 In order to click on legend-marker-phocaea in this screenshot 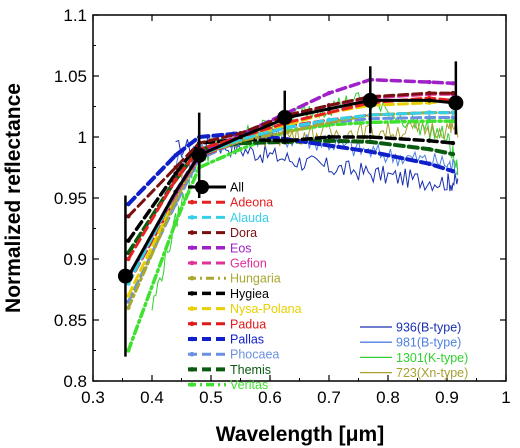, I will do `click(192, 354)`.